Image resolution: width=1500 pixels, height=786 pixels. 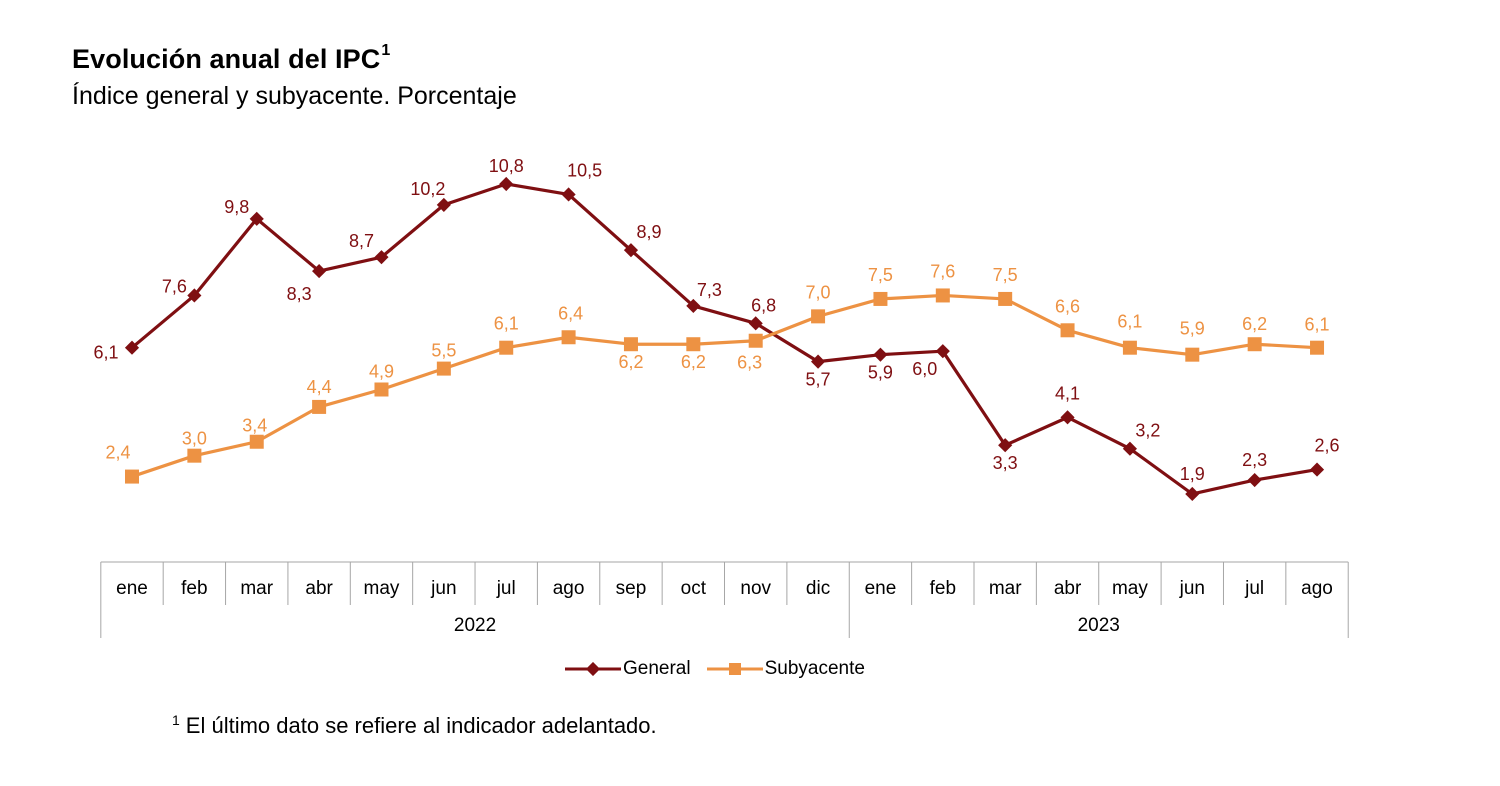 I want to click on legend-label-general: General, so click(x=657, y=668).